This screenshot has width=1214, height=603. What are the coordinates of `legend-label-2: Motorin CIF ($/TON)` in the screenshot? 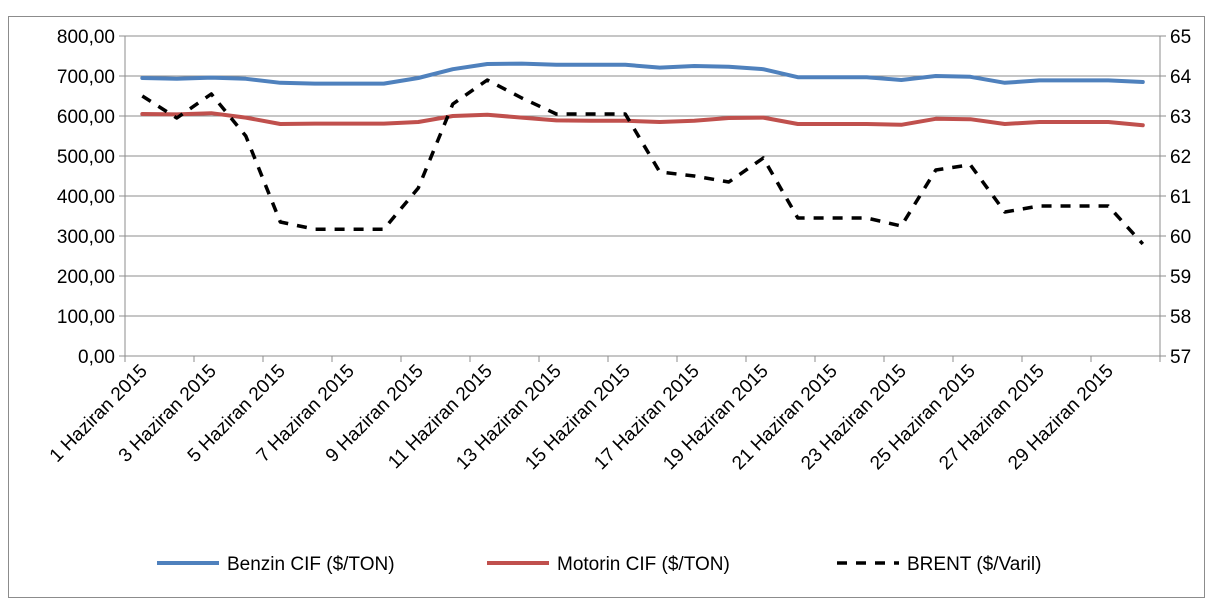 It's located at (643, 564).